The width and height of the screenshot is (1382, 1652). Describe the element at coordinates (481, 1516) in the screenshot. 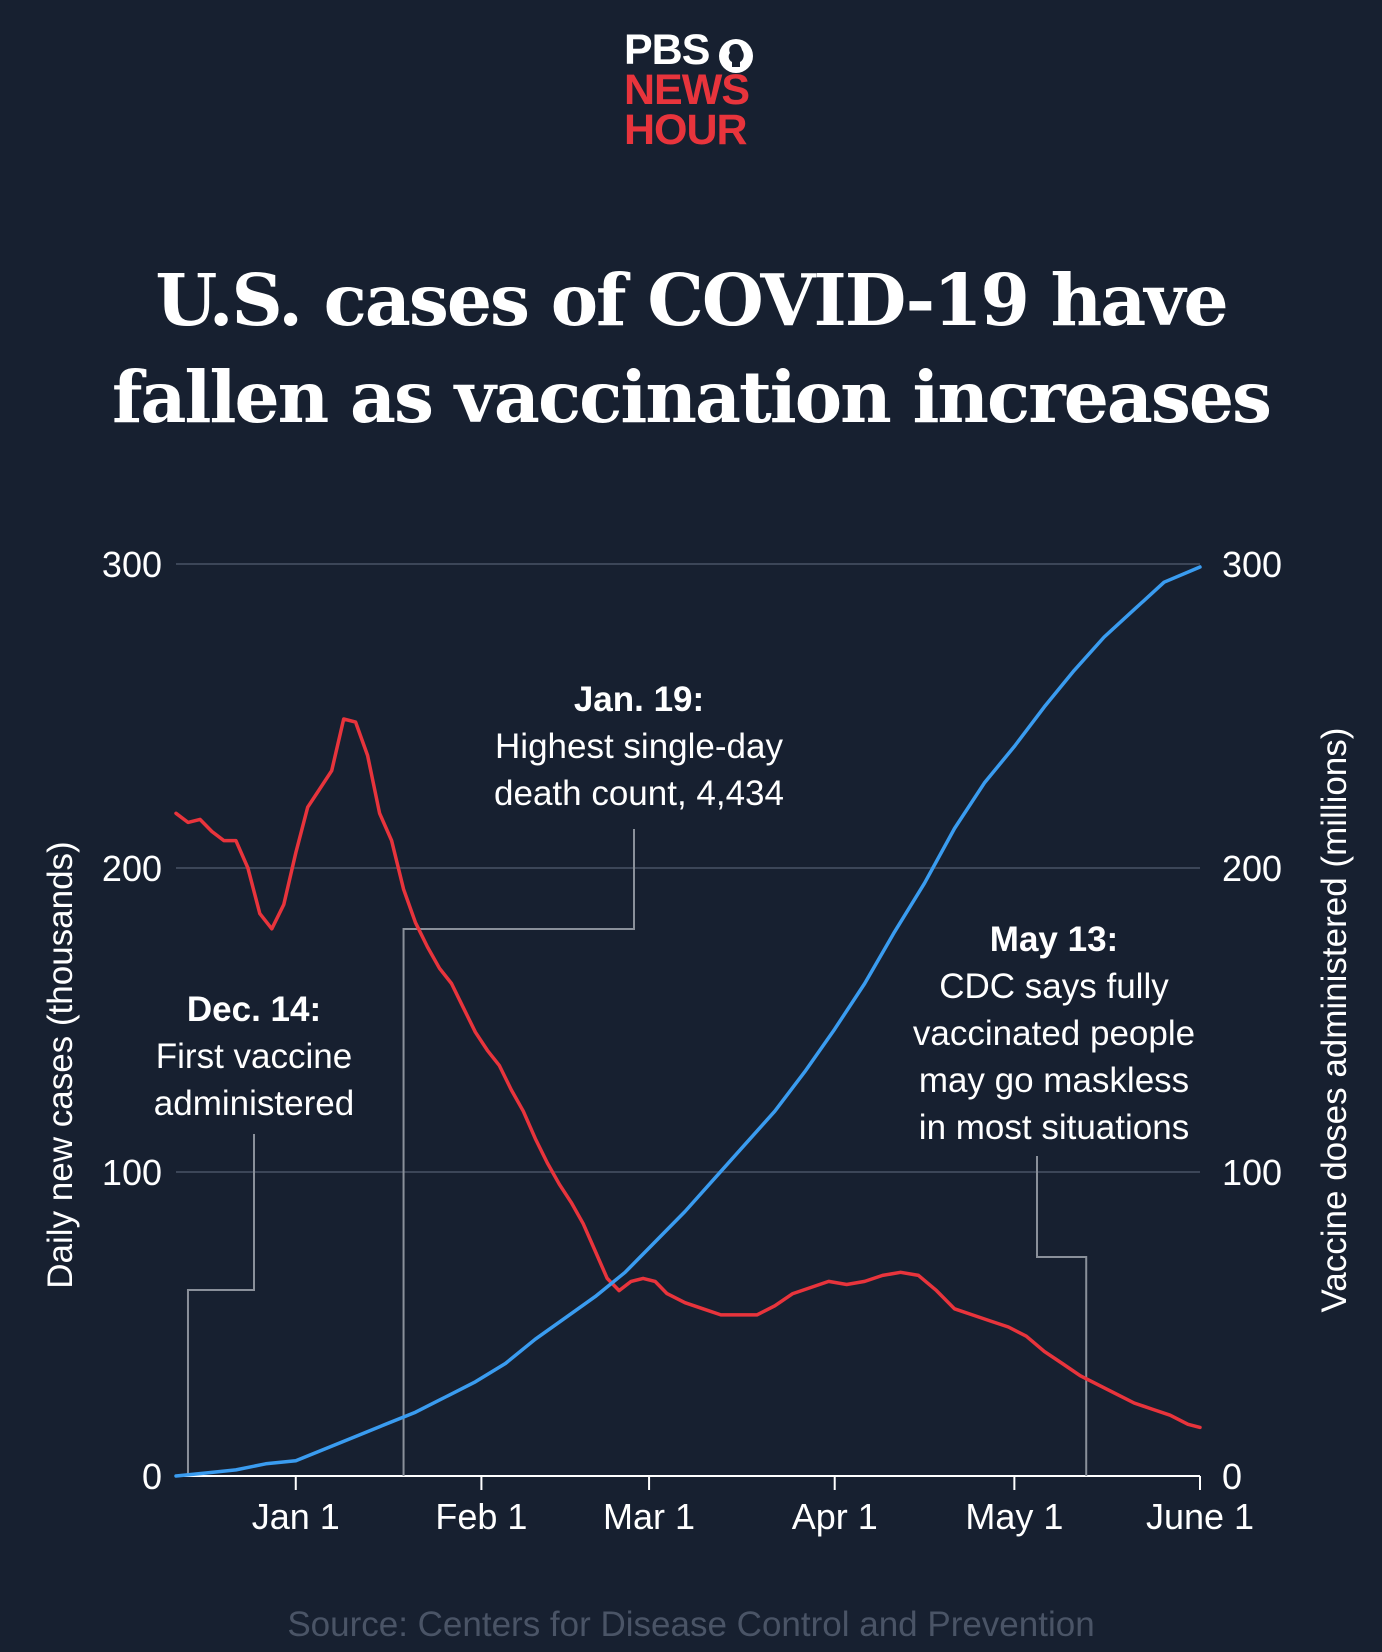

I see `x-tick-label: Feb 1` at that location.